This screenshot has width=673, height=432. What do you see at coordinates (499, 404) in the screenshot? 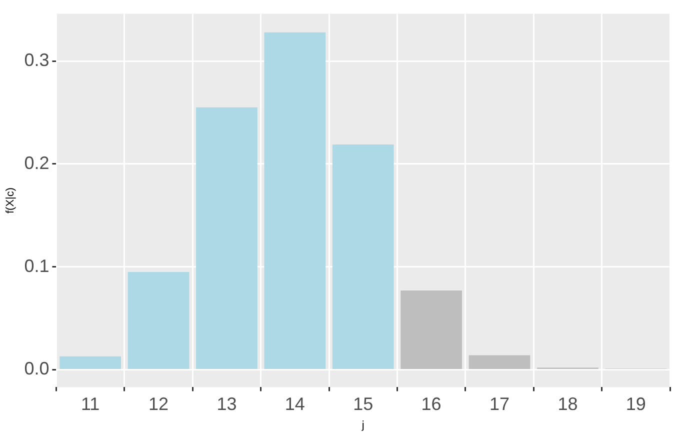
I see `x-tick-label: 17` at bounding box center [499, 404].